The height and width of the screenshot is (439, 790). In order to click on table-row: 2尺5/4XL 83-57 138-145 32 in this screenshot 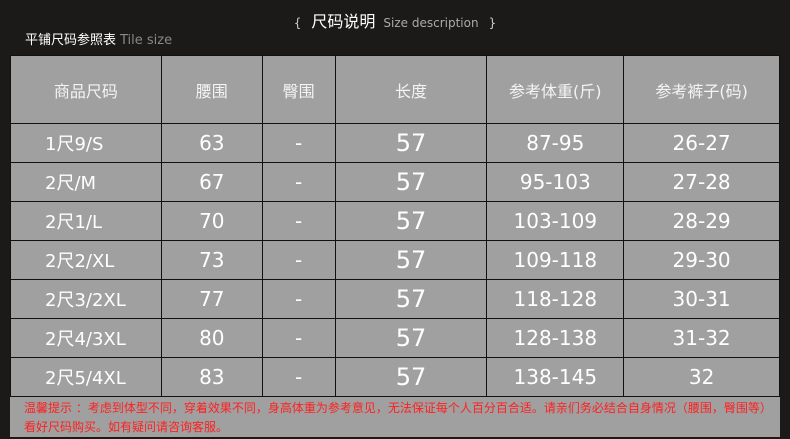, I will do `click(395, 377)`.